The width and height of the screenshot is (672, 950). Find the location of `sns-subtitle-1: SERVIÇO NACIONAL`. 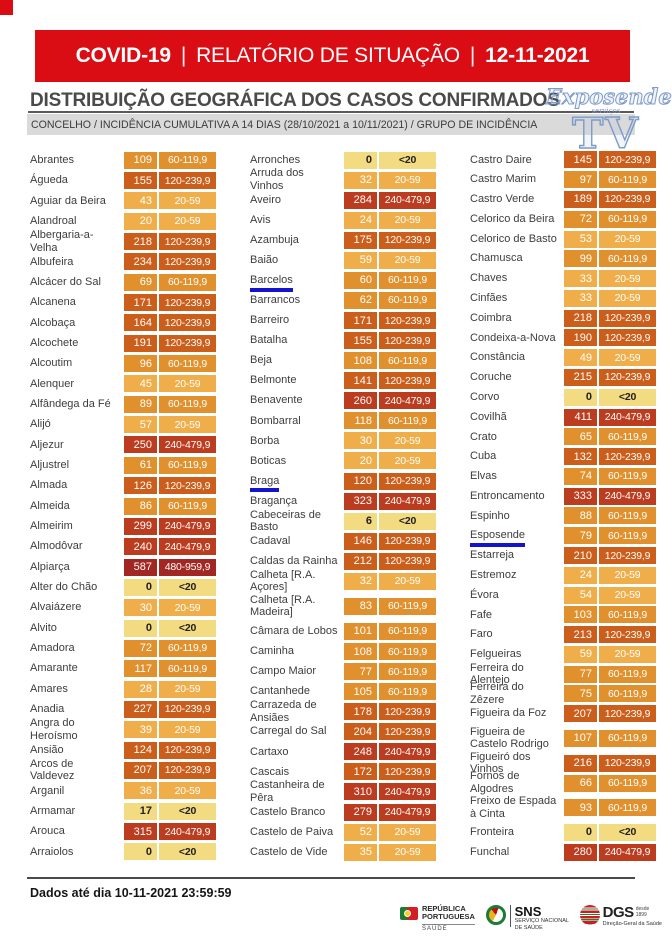

sns-subtitle-1: SERVIÇO NACIONAL is located at coordinates (541, 921).